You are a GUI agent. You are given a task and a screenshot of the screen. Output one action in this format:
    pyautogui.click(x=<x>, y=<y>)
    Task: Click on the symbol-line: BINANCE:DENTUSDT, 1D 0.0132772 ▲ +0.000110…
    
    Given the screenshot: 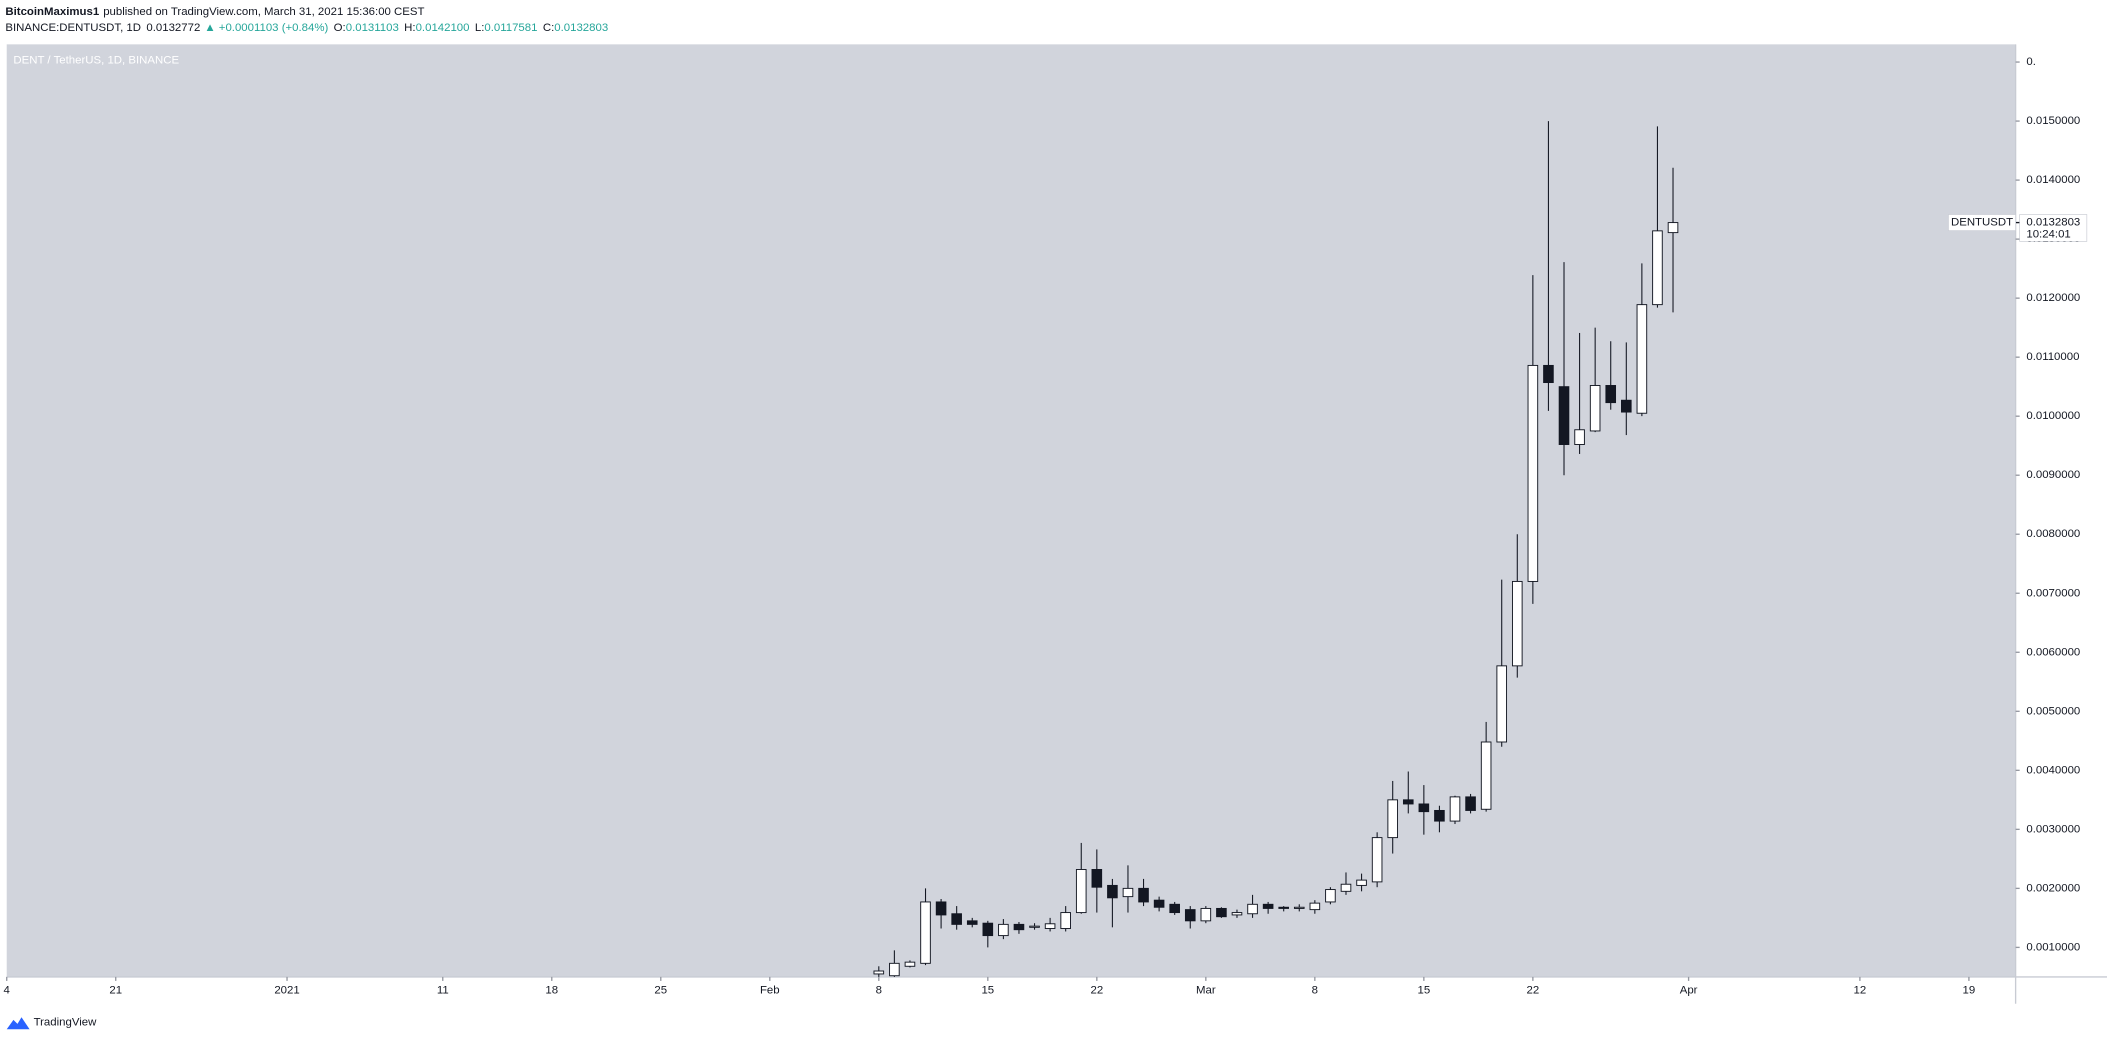 What is the action you would take?
    pyautogui.click(x=306, y=28)
    